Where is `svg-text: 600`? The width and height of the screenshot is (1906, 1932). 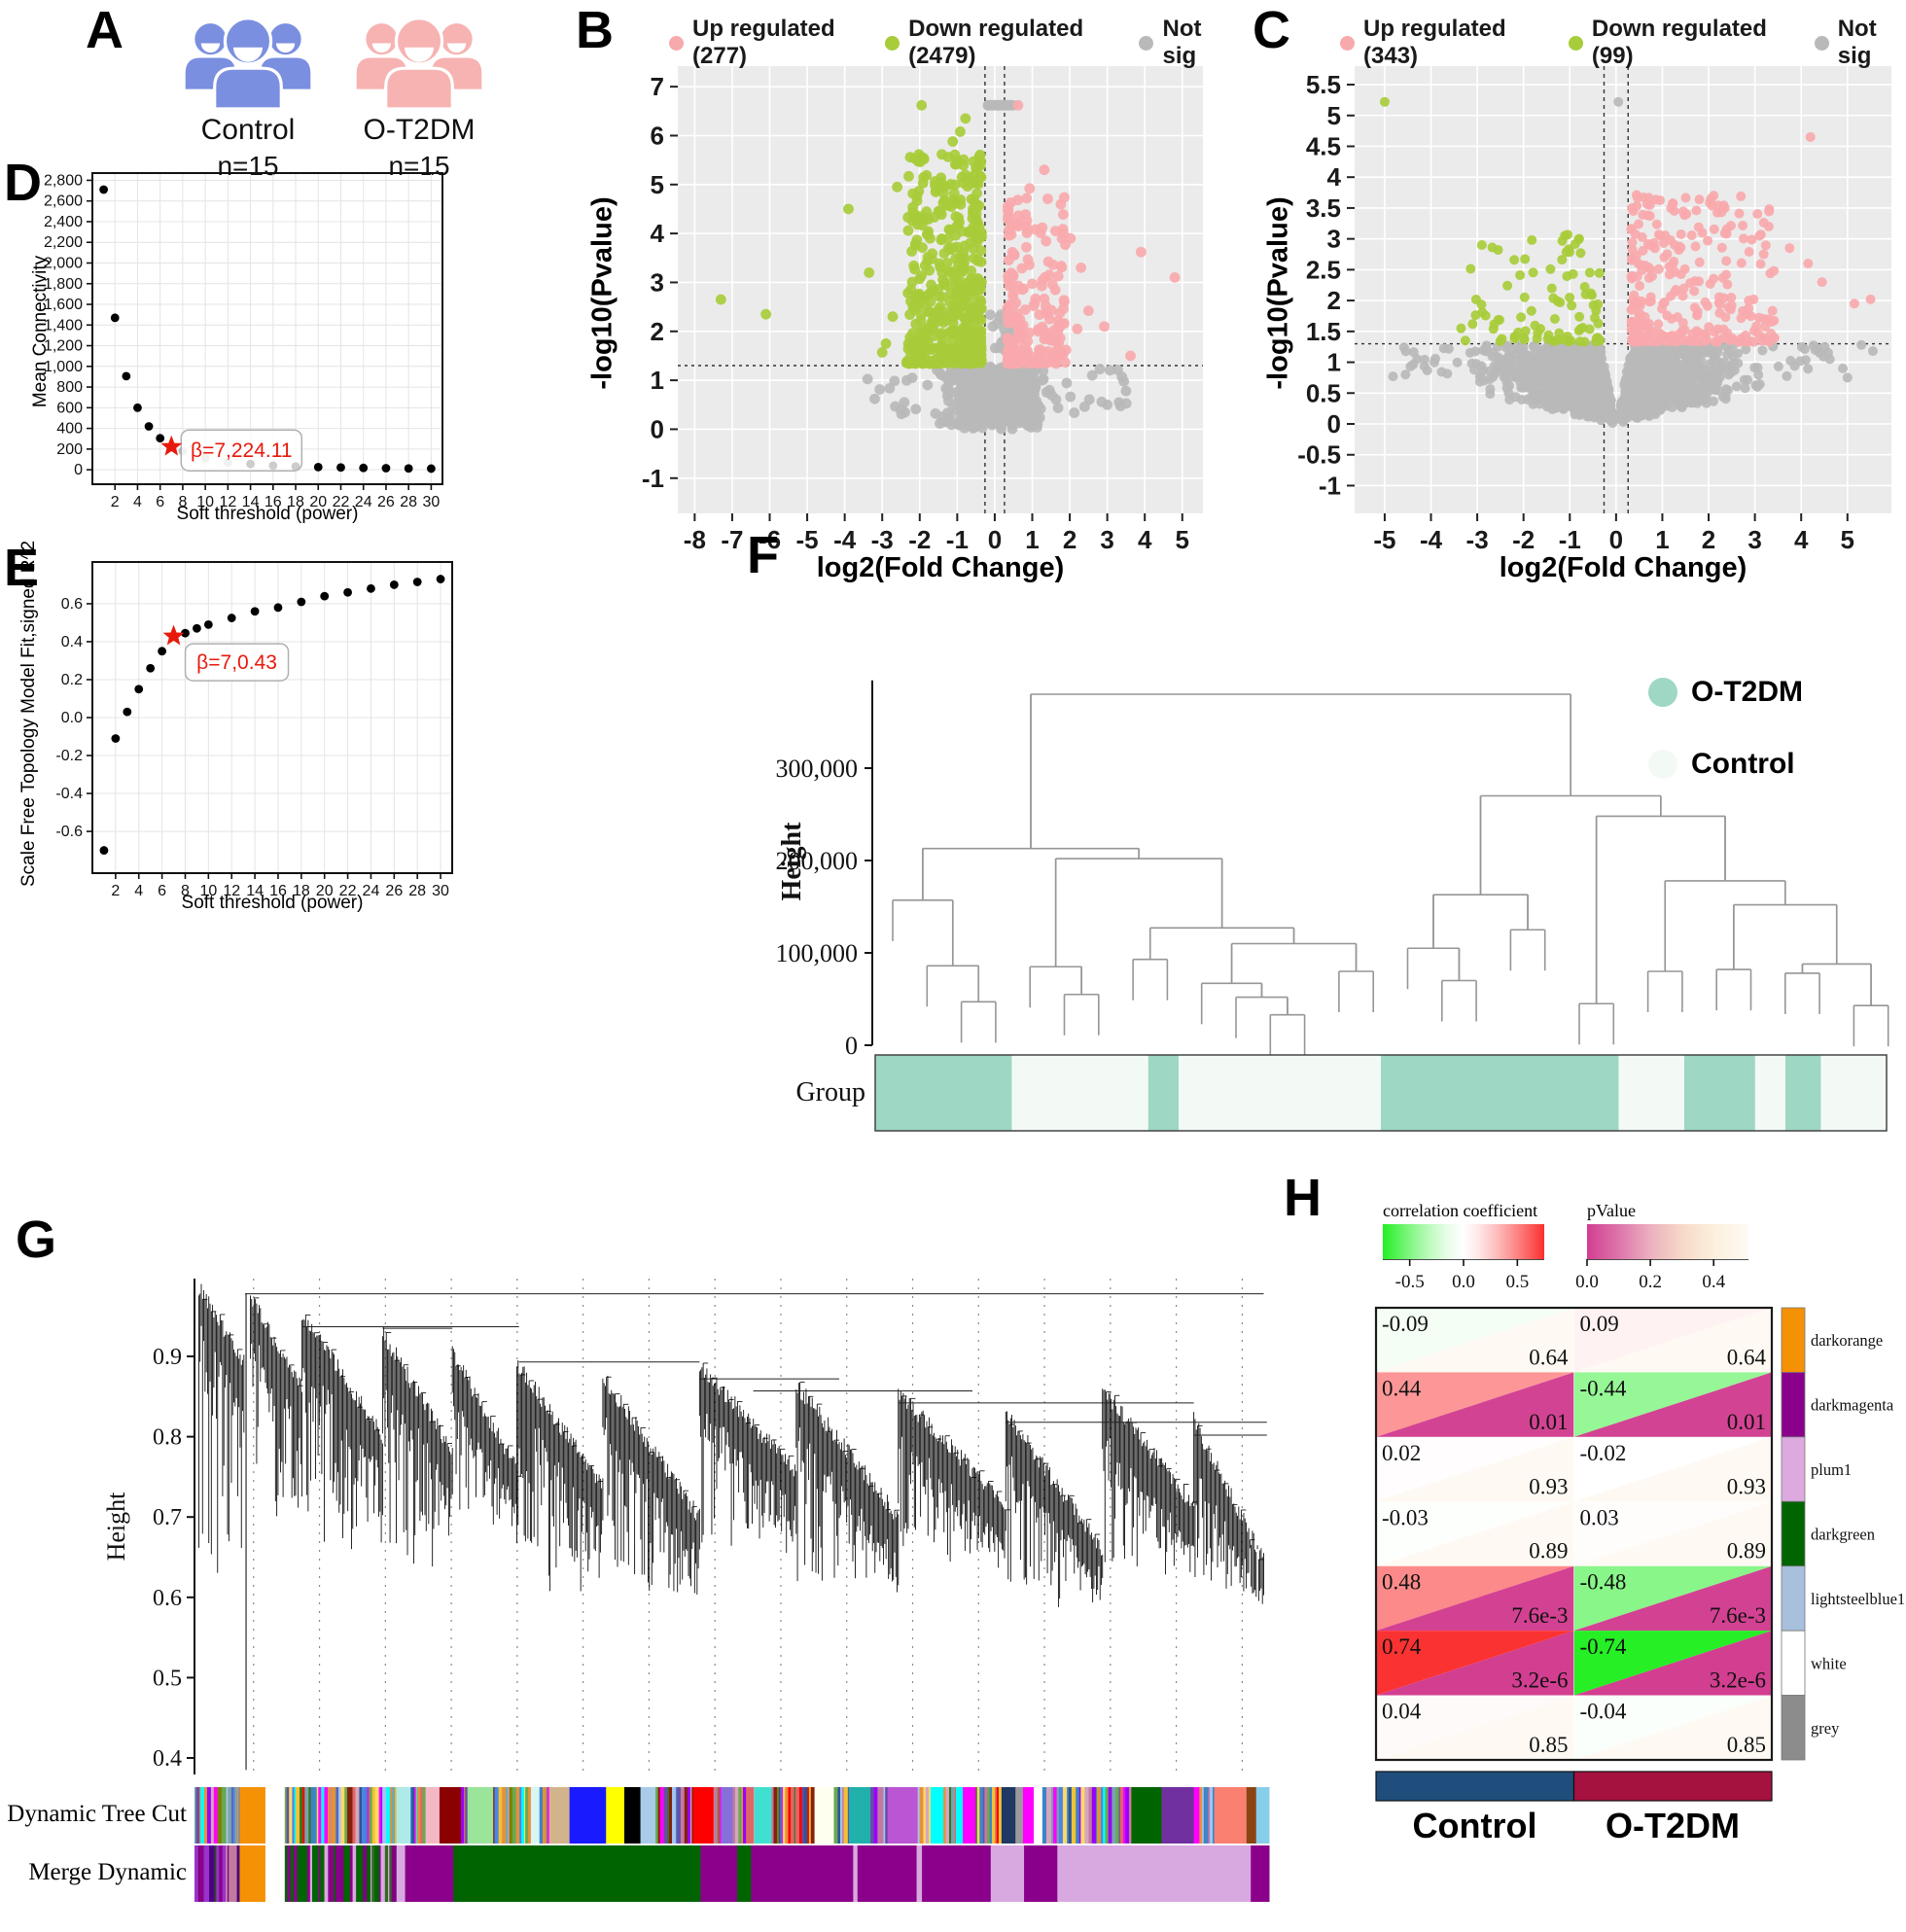
svg-text: 600 is located at coordinates (69, 408).